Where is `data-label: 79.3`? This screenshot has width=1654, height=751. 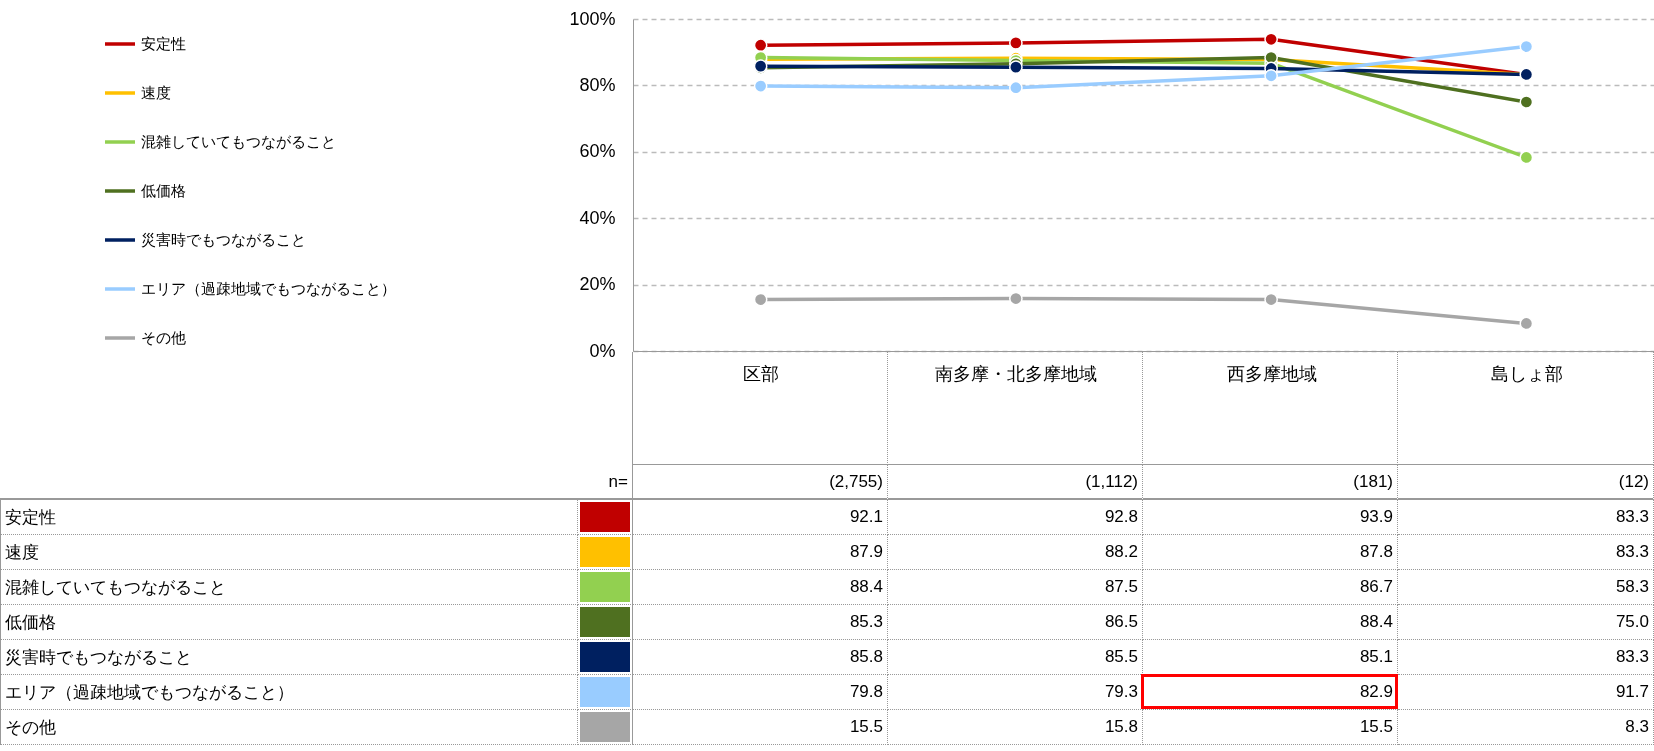 data-label: 79.3 is located at coordinates (1015, 692).